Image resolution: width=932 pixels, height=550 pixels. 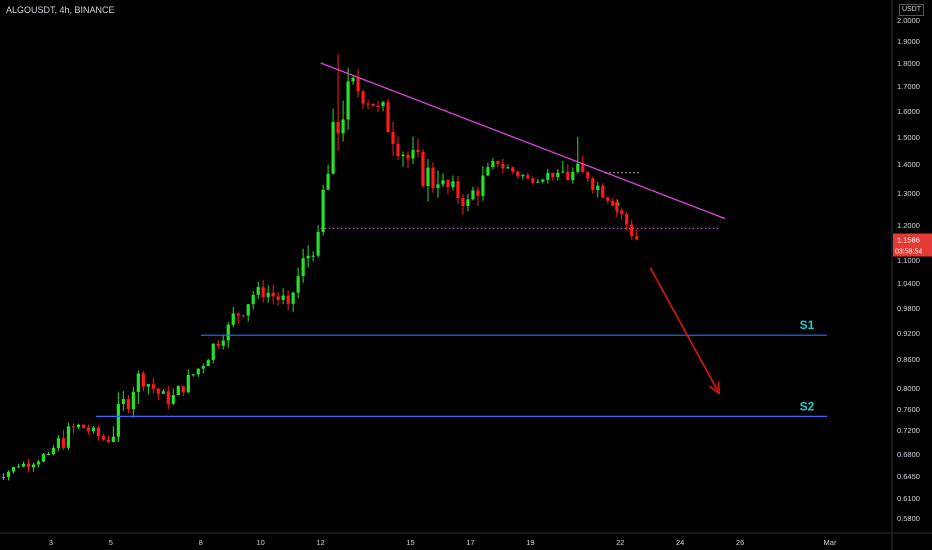 What do you see at coordinates (908, 41) in the screenshot?
I see `y-tick-label: 1.9000` at bounding box center [908, 41].